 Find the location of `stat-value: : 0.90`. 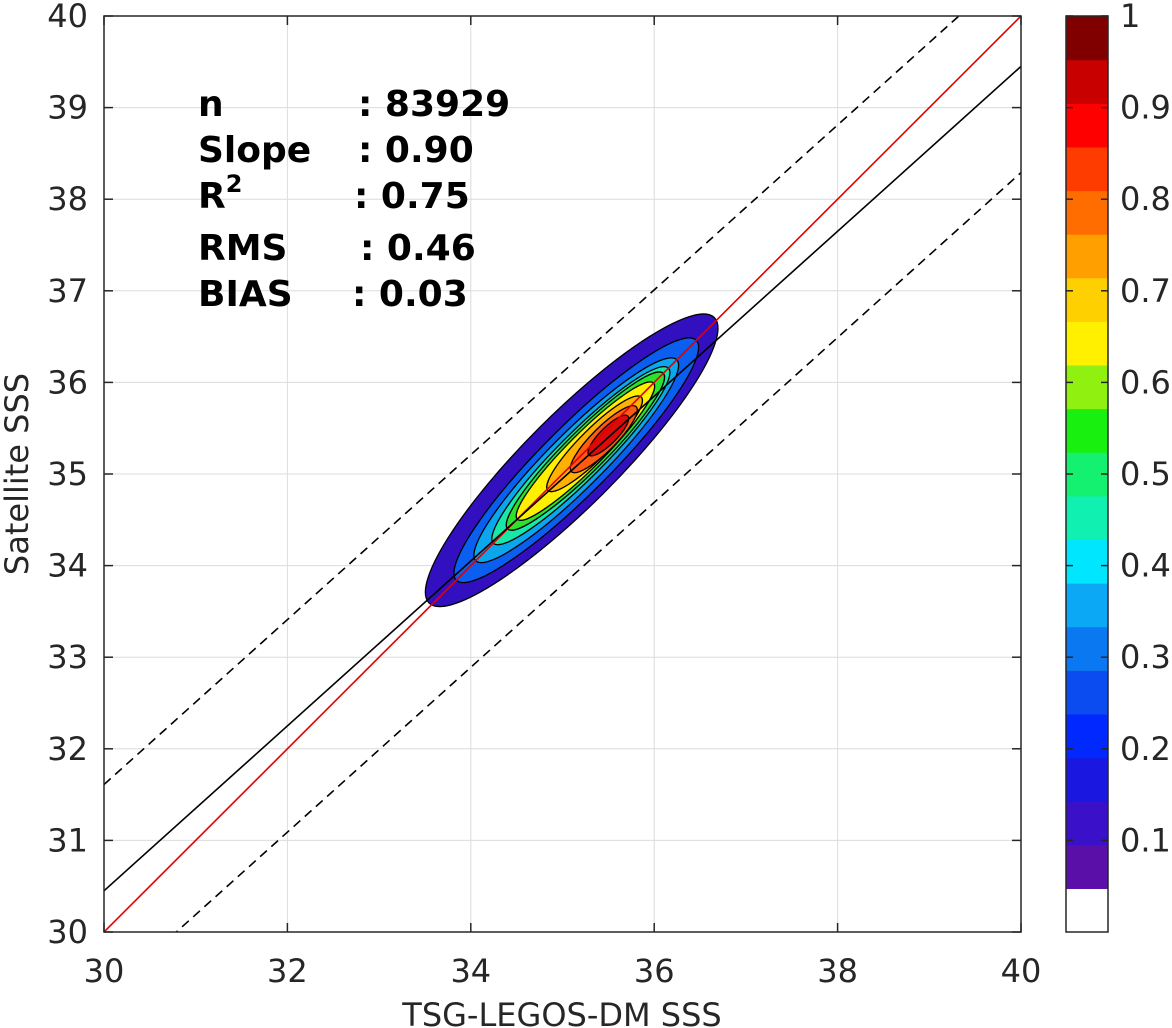

stat-value: : 0.90 is located at coordinates (416, 150).